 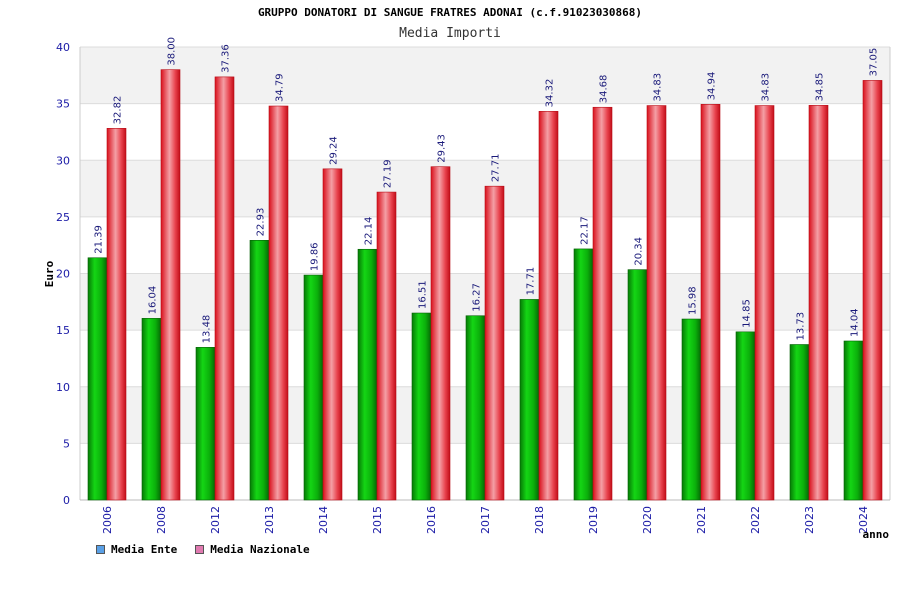 What do you see at coordinates (63, 160) in the screenshot?
I see `y-tick-label: 30` at bounding box center [63, 160].